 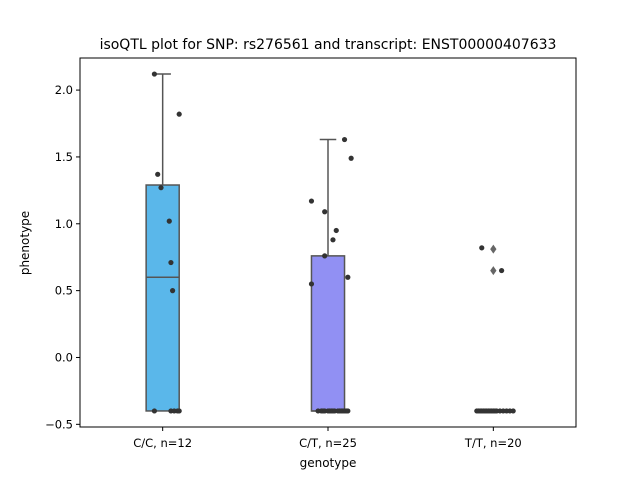 What do you see at coordinates (493, 443) in the screenshot?
I see `x-tick-label: T/T, n=20` at bounding box center [493, 443].